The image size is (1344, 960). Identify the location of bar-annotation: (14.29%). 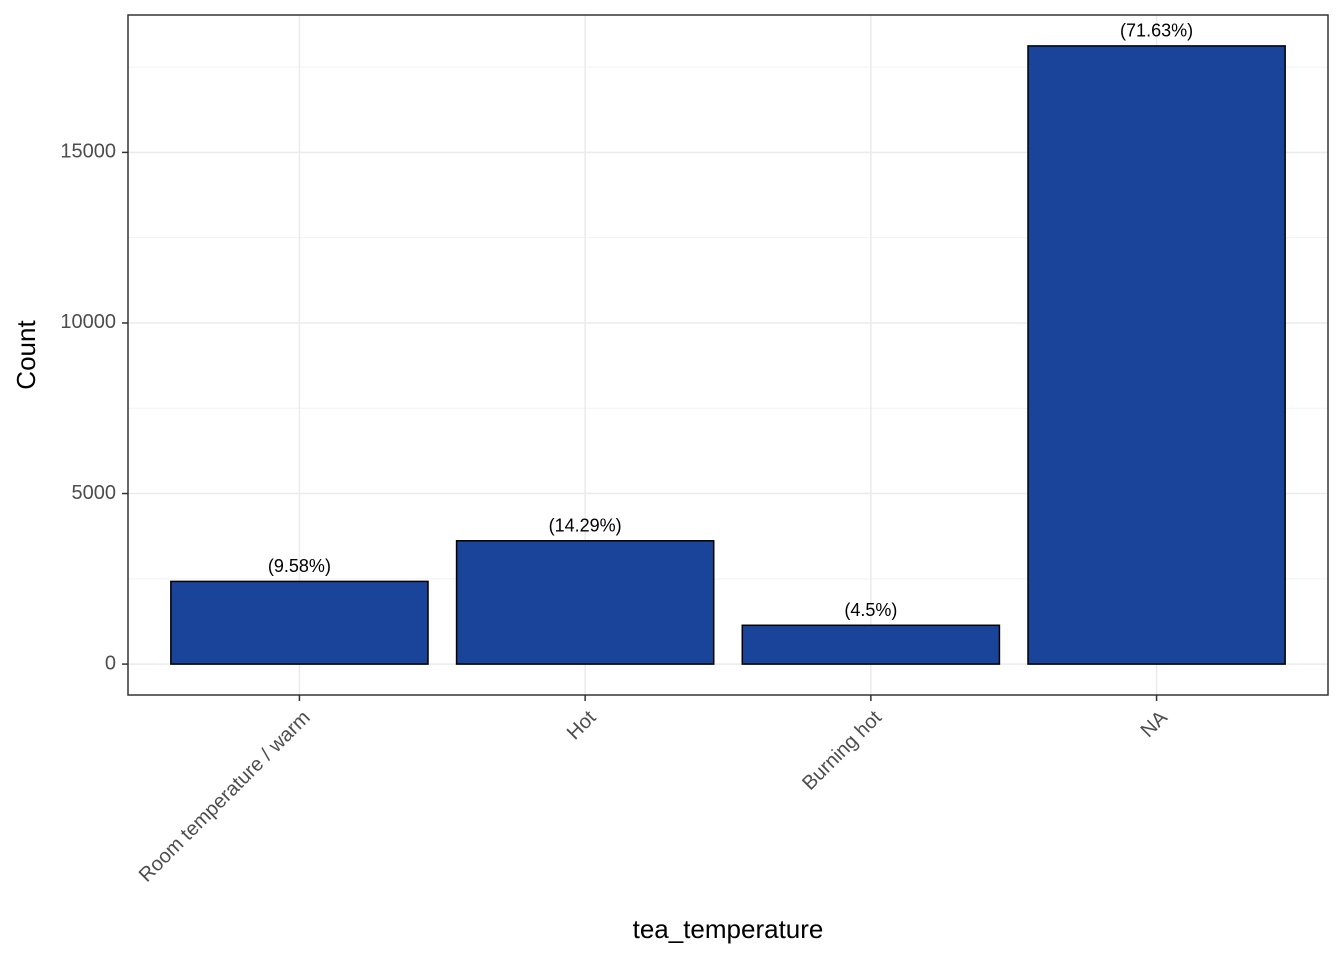
(585, 526).